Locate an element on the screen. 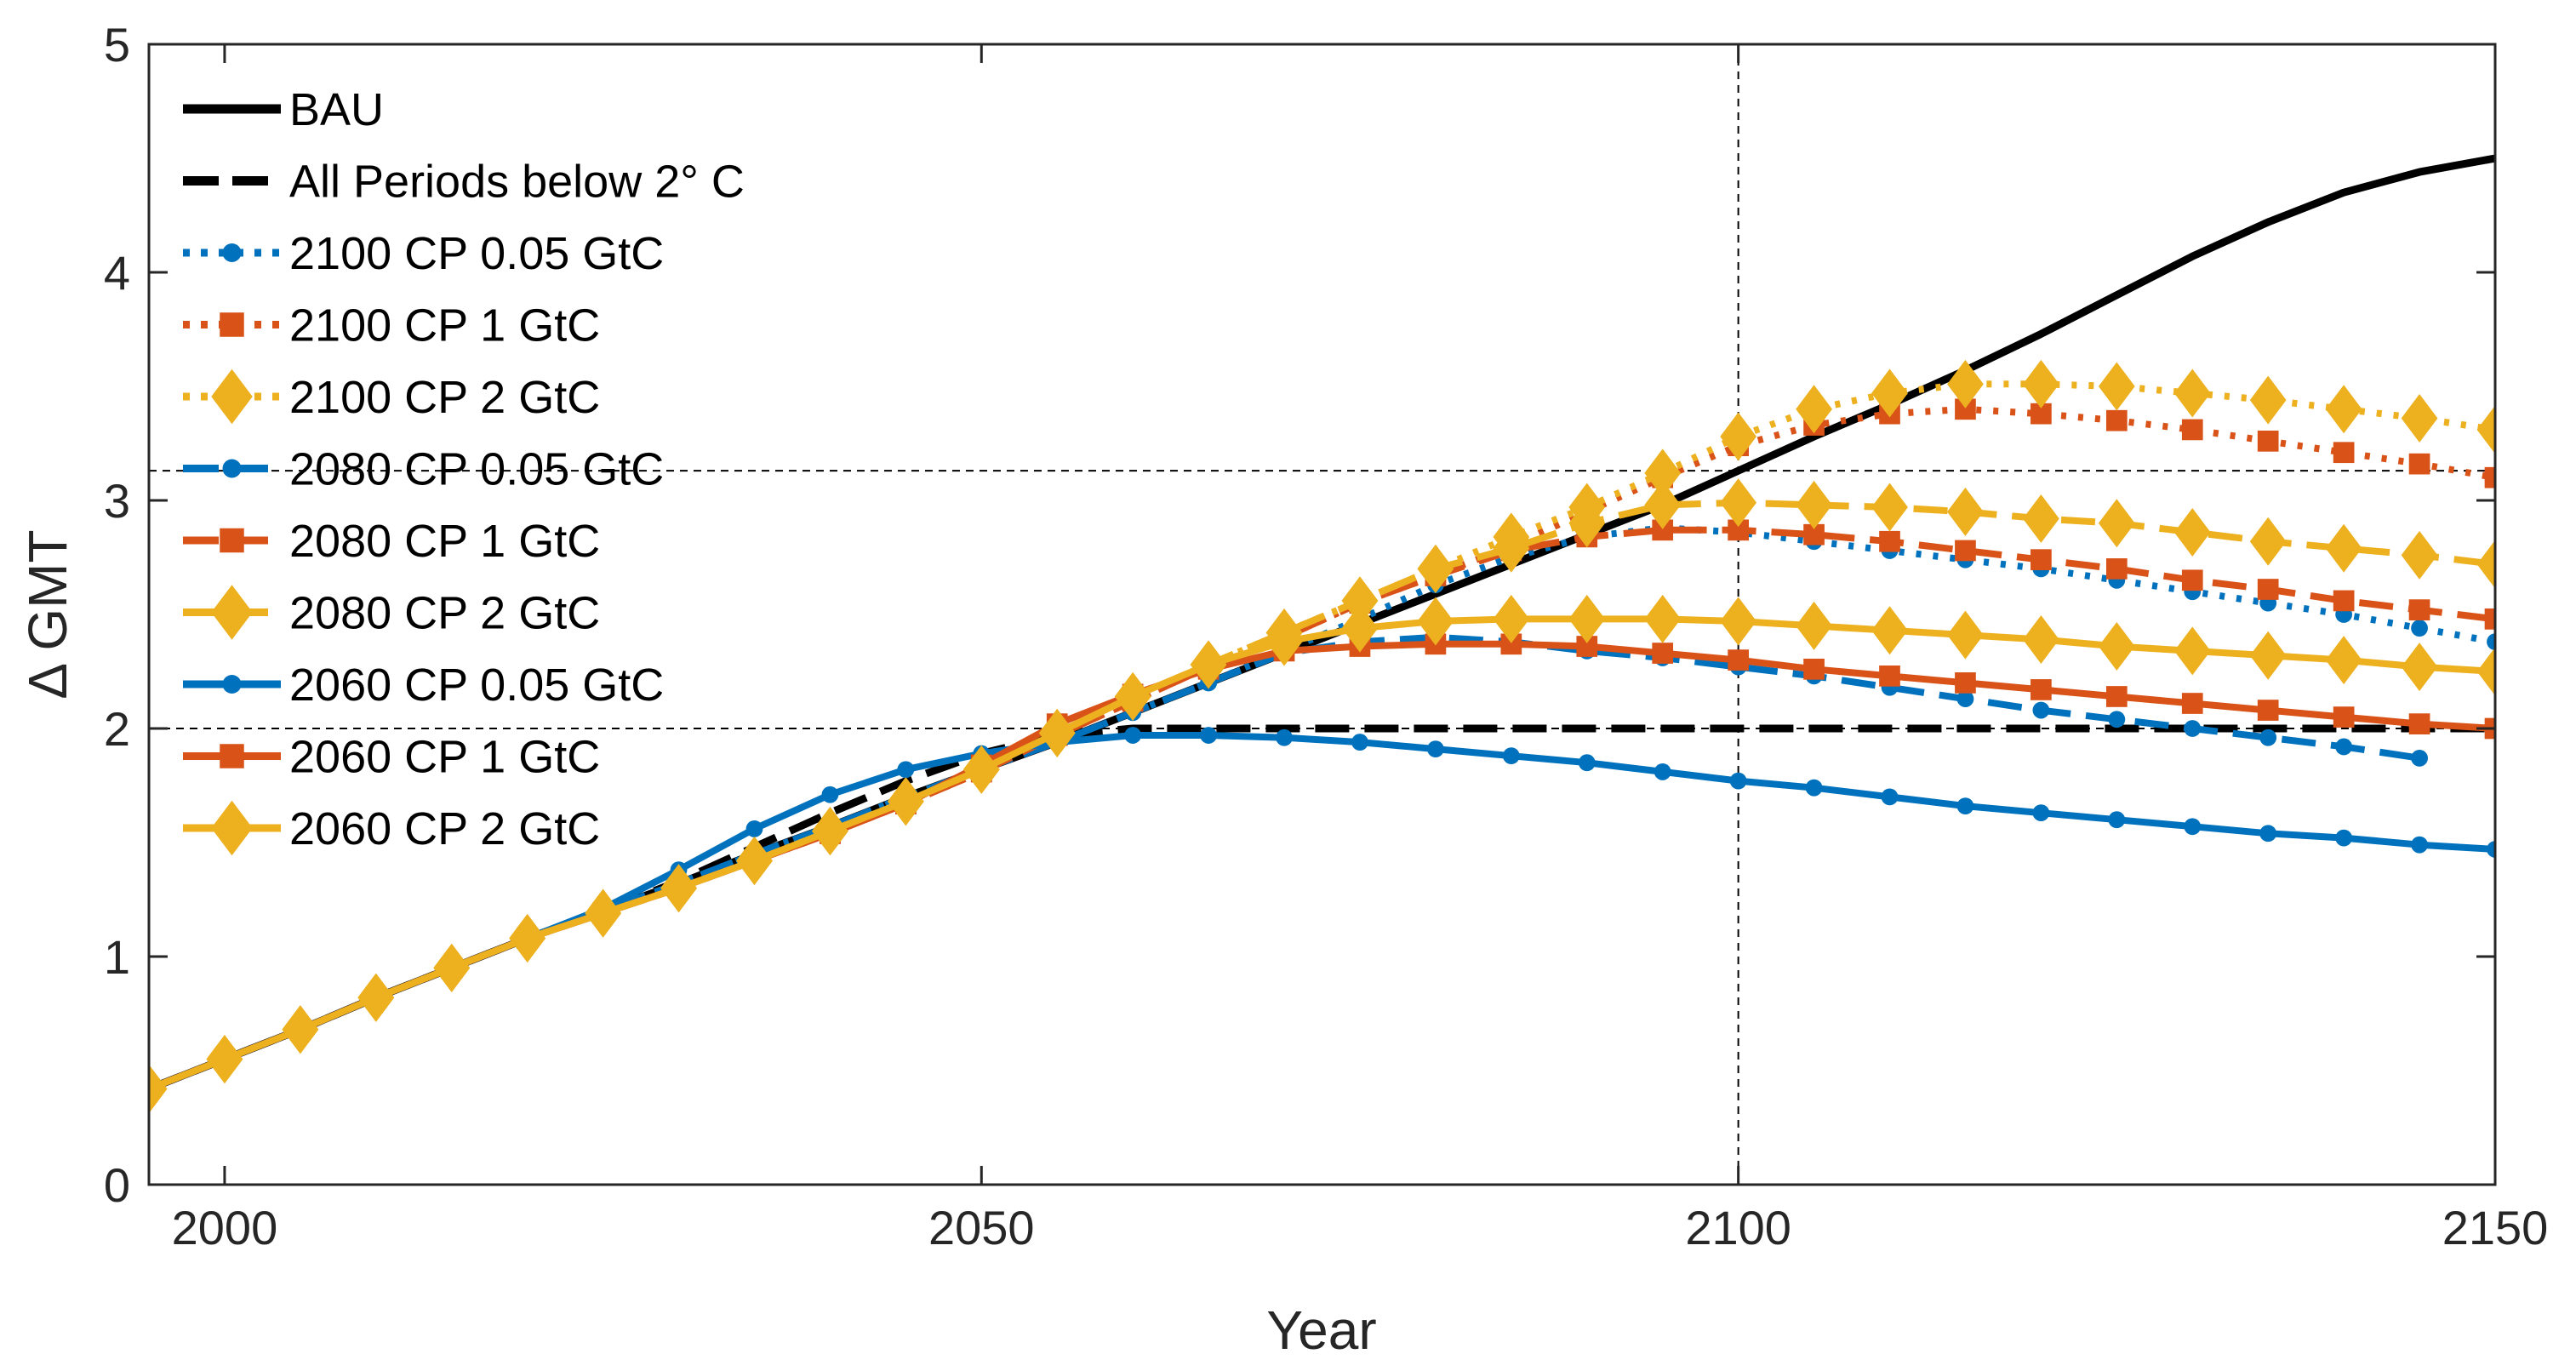 Image resolution: width=2576 pixels, height=1371 pixels. legend-item: All Periods below 2° C is located at coordinates (464, 183).